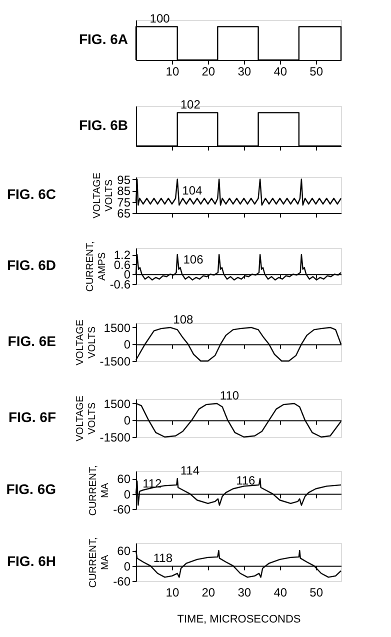 The image size is (391, 637). What do you see at coordinates (32, 341) in the screenshot?
I see `text: FIG. 6E` at bounding box center [32, 341].